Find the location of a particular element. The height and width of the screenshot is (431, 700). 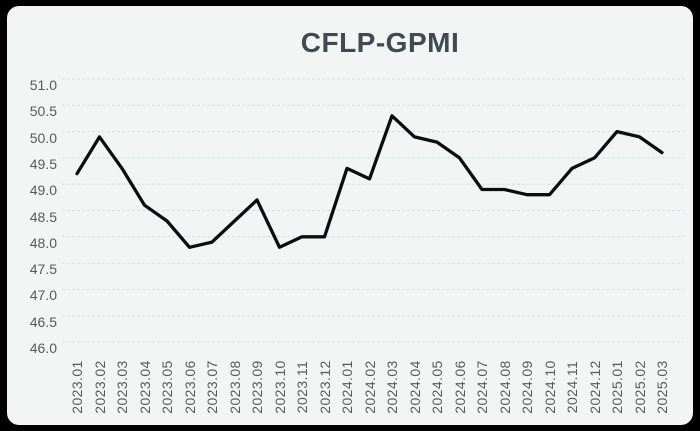

x-tick-label: 2024.11 is located at coordinates (572, 387).